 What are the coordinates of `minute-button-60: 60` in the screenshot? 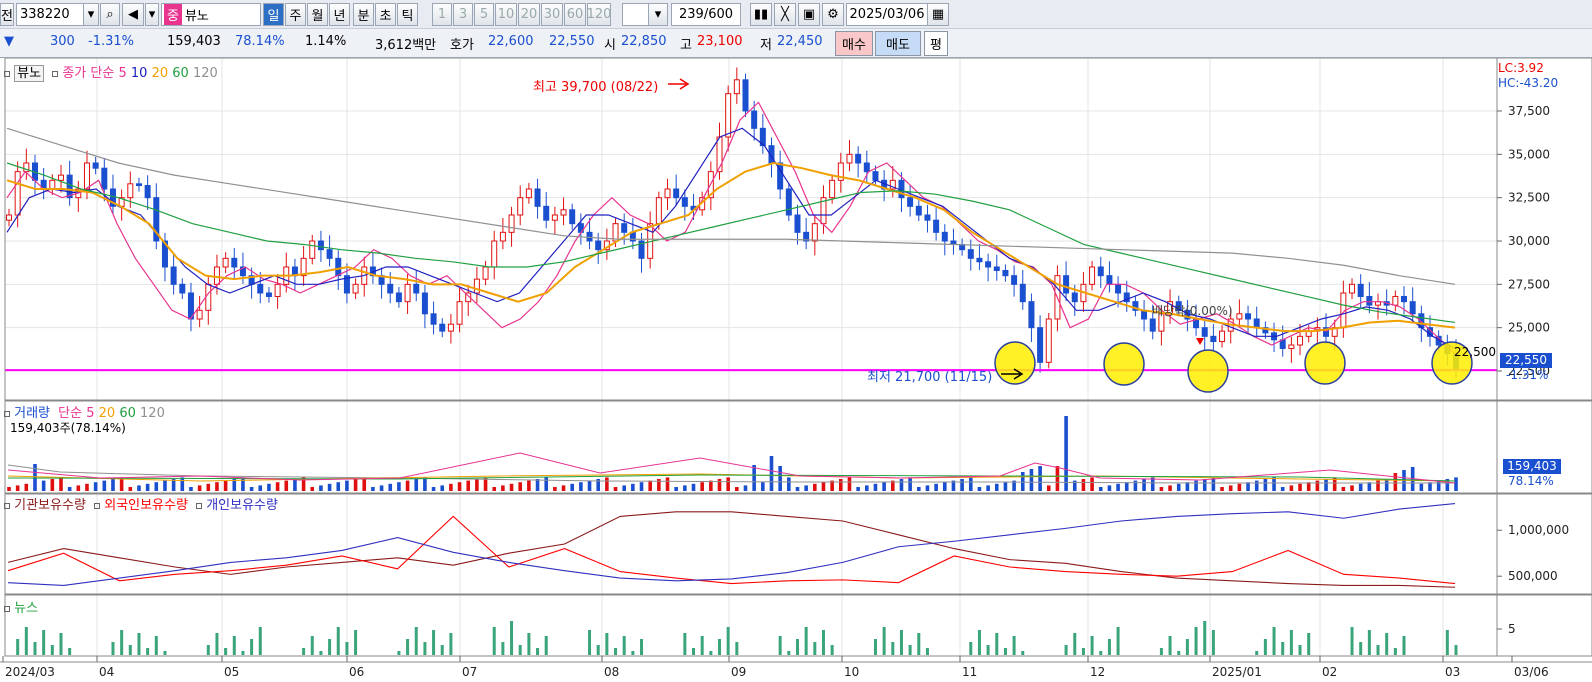 It's located at (575, 14).